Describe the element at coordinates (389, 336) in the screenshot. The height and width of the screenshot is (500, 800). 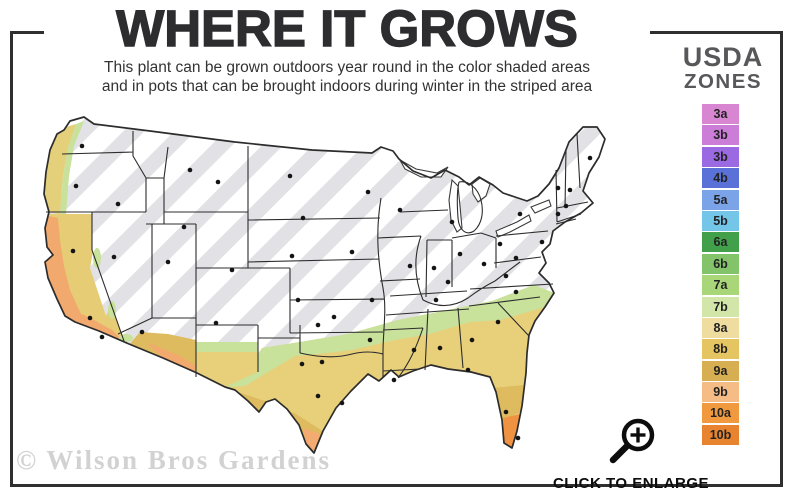
I see `region-palegreen-band` at that location.